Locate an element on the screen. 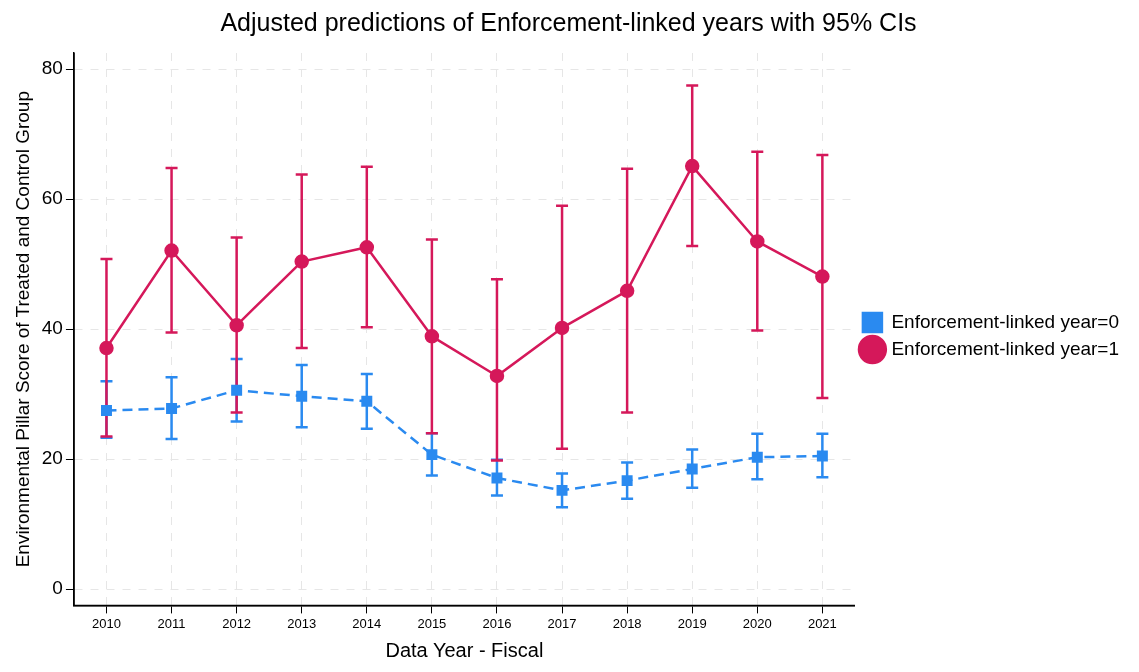 Image resolution: width=1139 pixels, height=672 pixels. x-tick-label: 2021 is located at coordinates (822, 623).